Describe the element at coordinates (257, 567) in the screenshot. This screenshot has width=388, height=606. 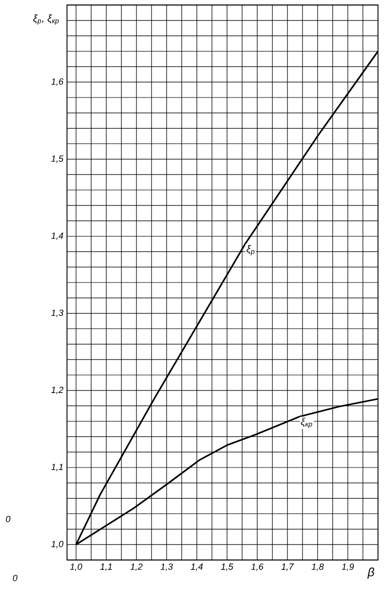
I see `x-tick-label: 1,6` at that location.